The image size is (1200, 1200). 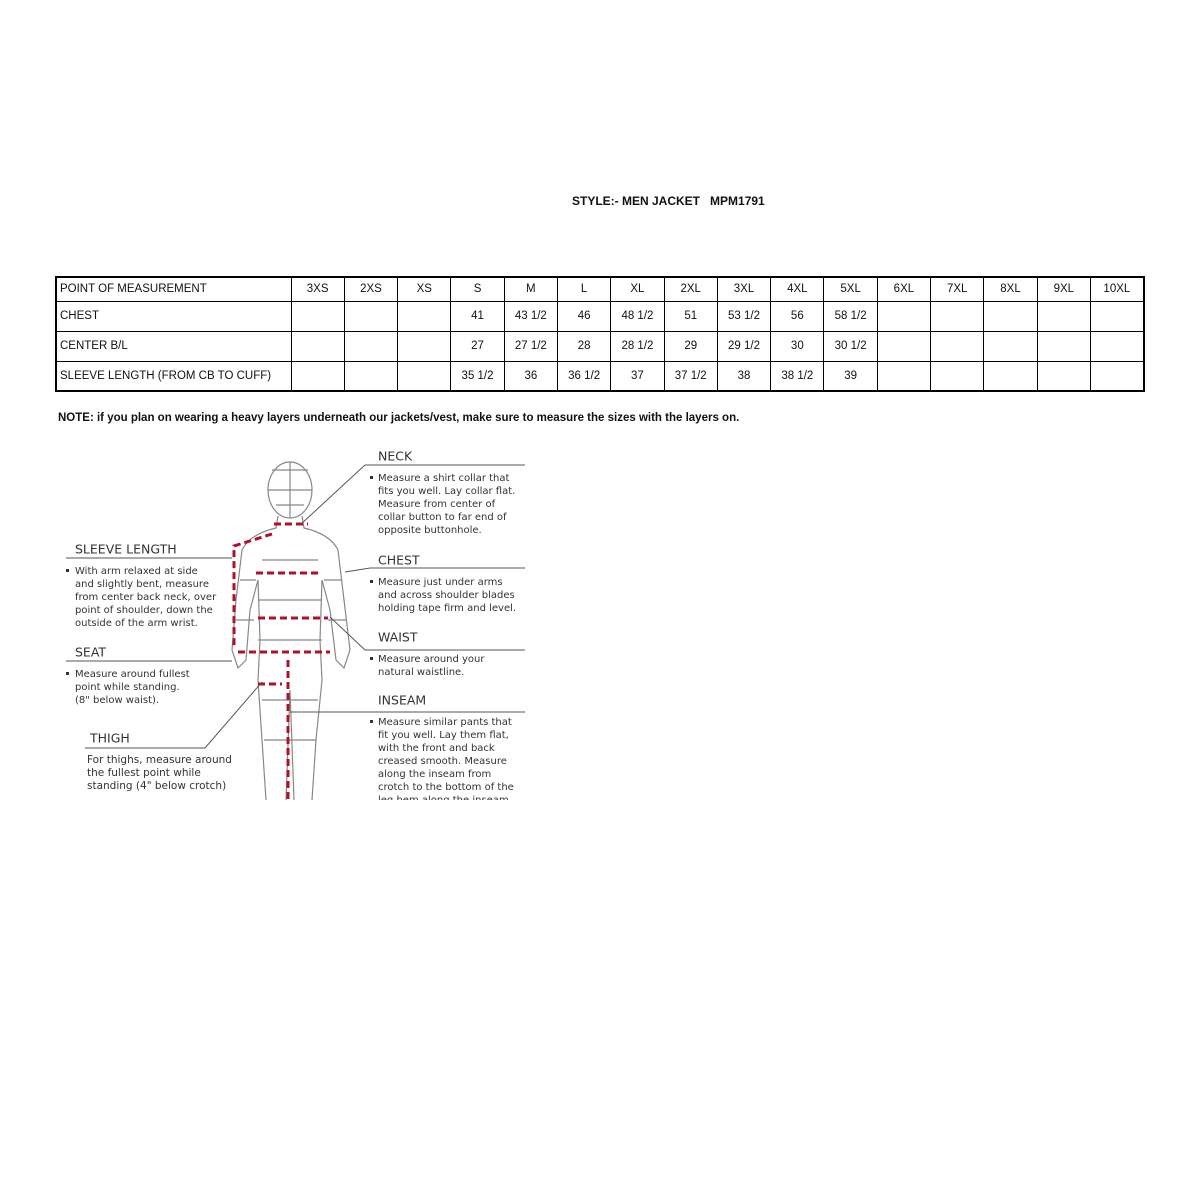 I want to click on callout-label: SLEEVE LENGTH, so click(x=126, y=549).